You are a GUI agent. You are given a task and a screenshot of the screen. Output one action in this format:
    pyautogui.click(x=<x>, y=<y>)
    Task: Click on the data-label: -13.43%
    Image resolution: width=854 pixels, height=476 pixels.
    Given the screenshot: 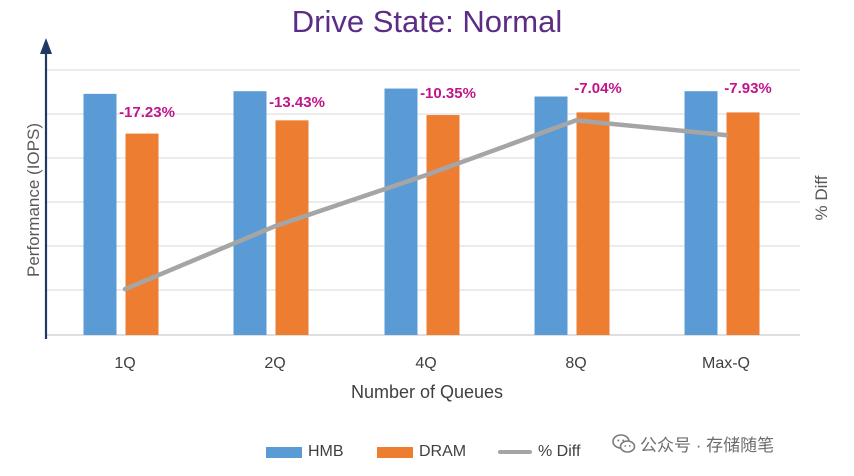 What is the action you would take?
    pyautogui.click(x=297, y=102)
    